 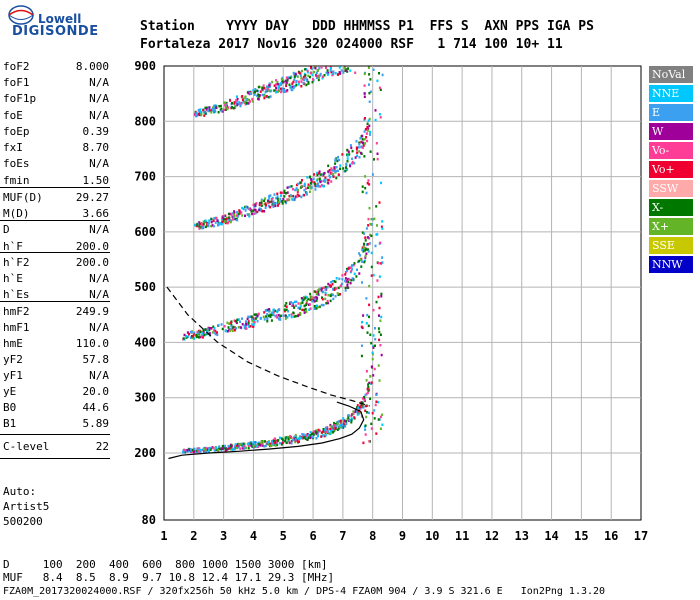 I want to click on param-fof1: foF1 N/A, so click(x=56, y=83).